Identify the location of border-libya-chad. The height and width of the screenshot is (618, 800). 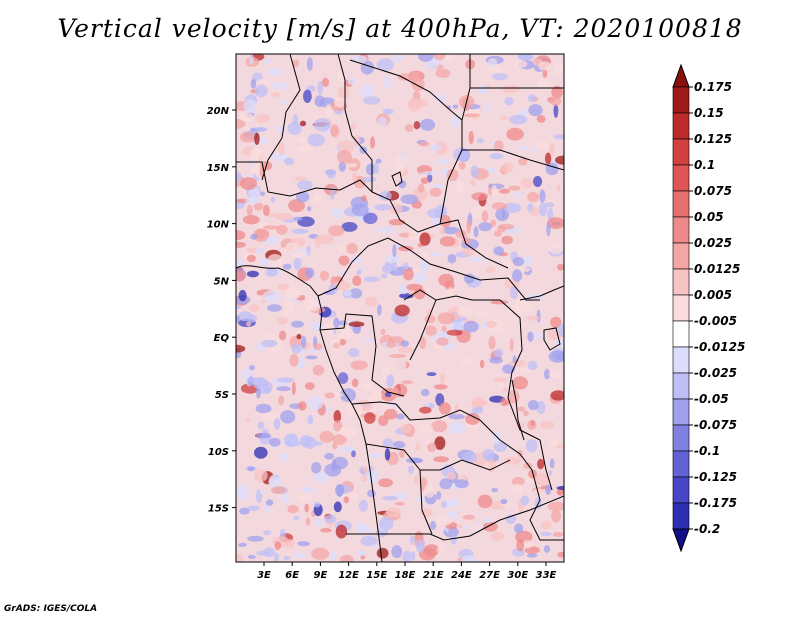
(406, 90).